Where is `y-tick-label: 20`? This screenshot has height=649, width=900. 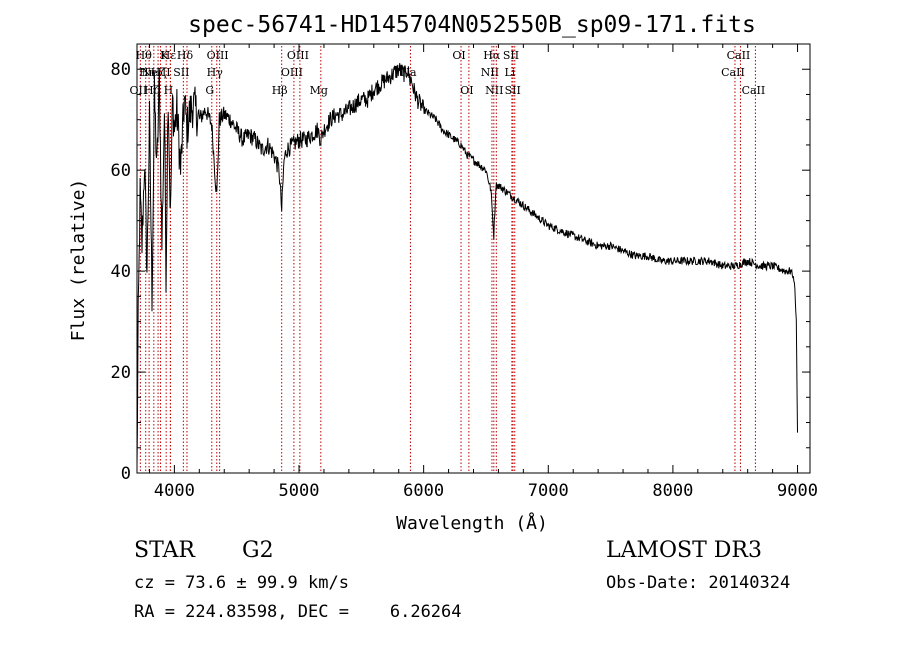 y-tick-label: 20 is located at coordinates (121, 373).